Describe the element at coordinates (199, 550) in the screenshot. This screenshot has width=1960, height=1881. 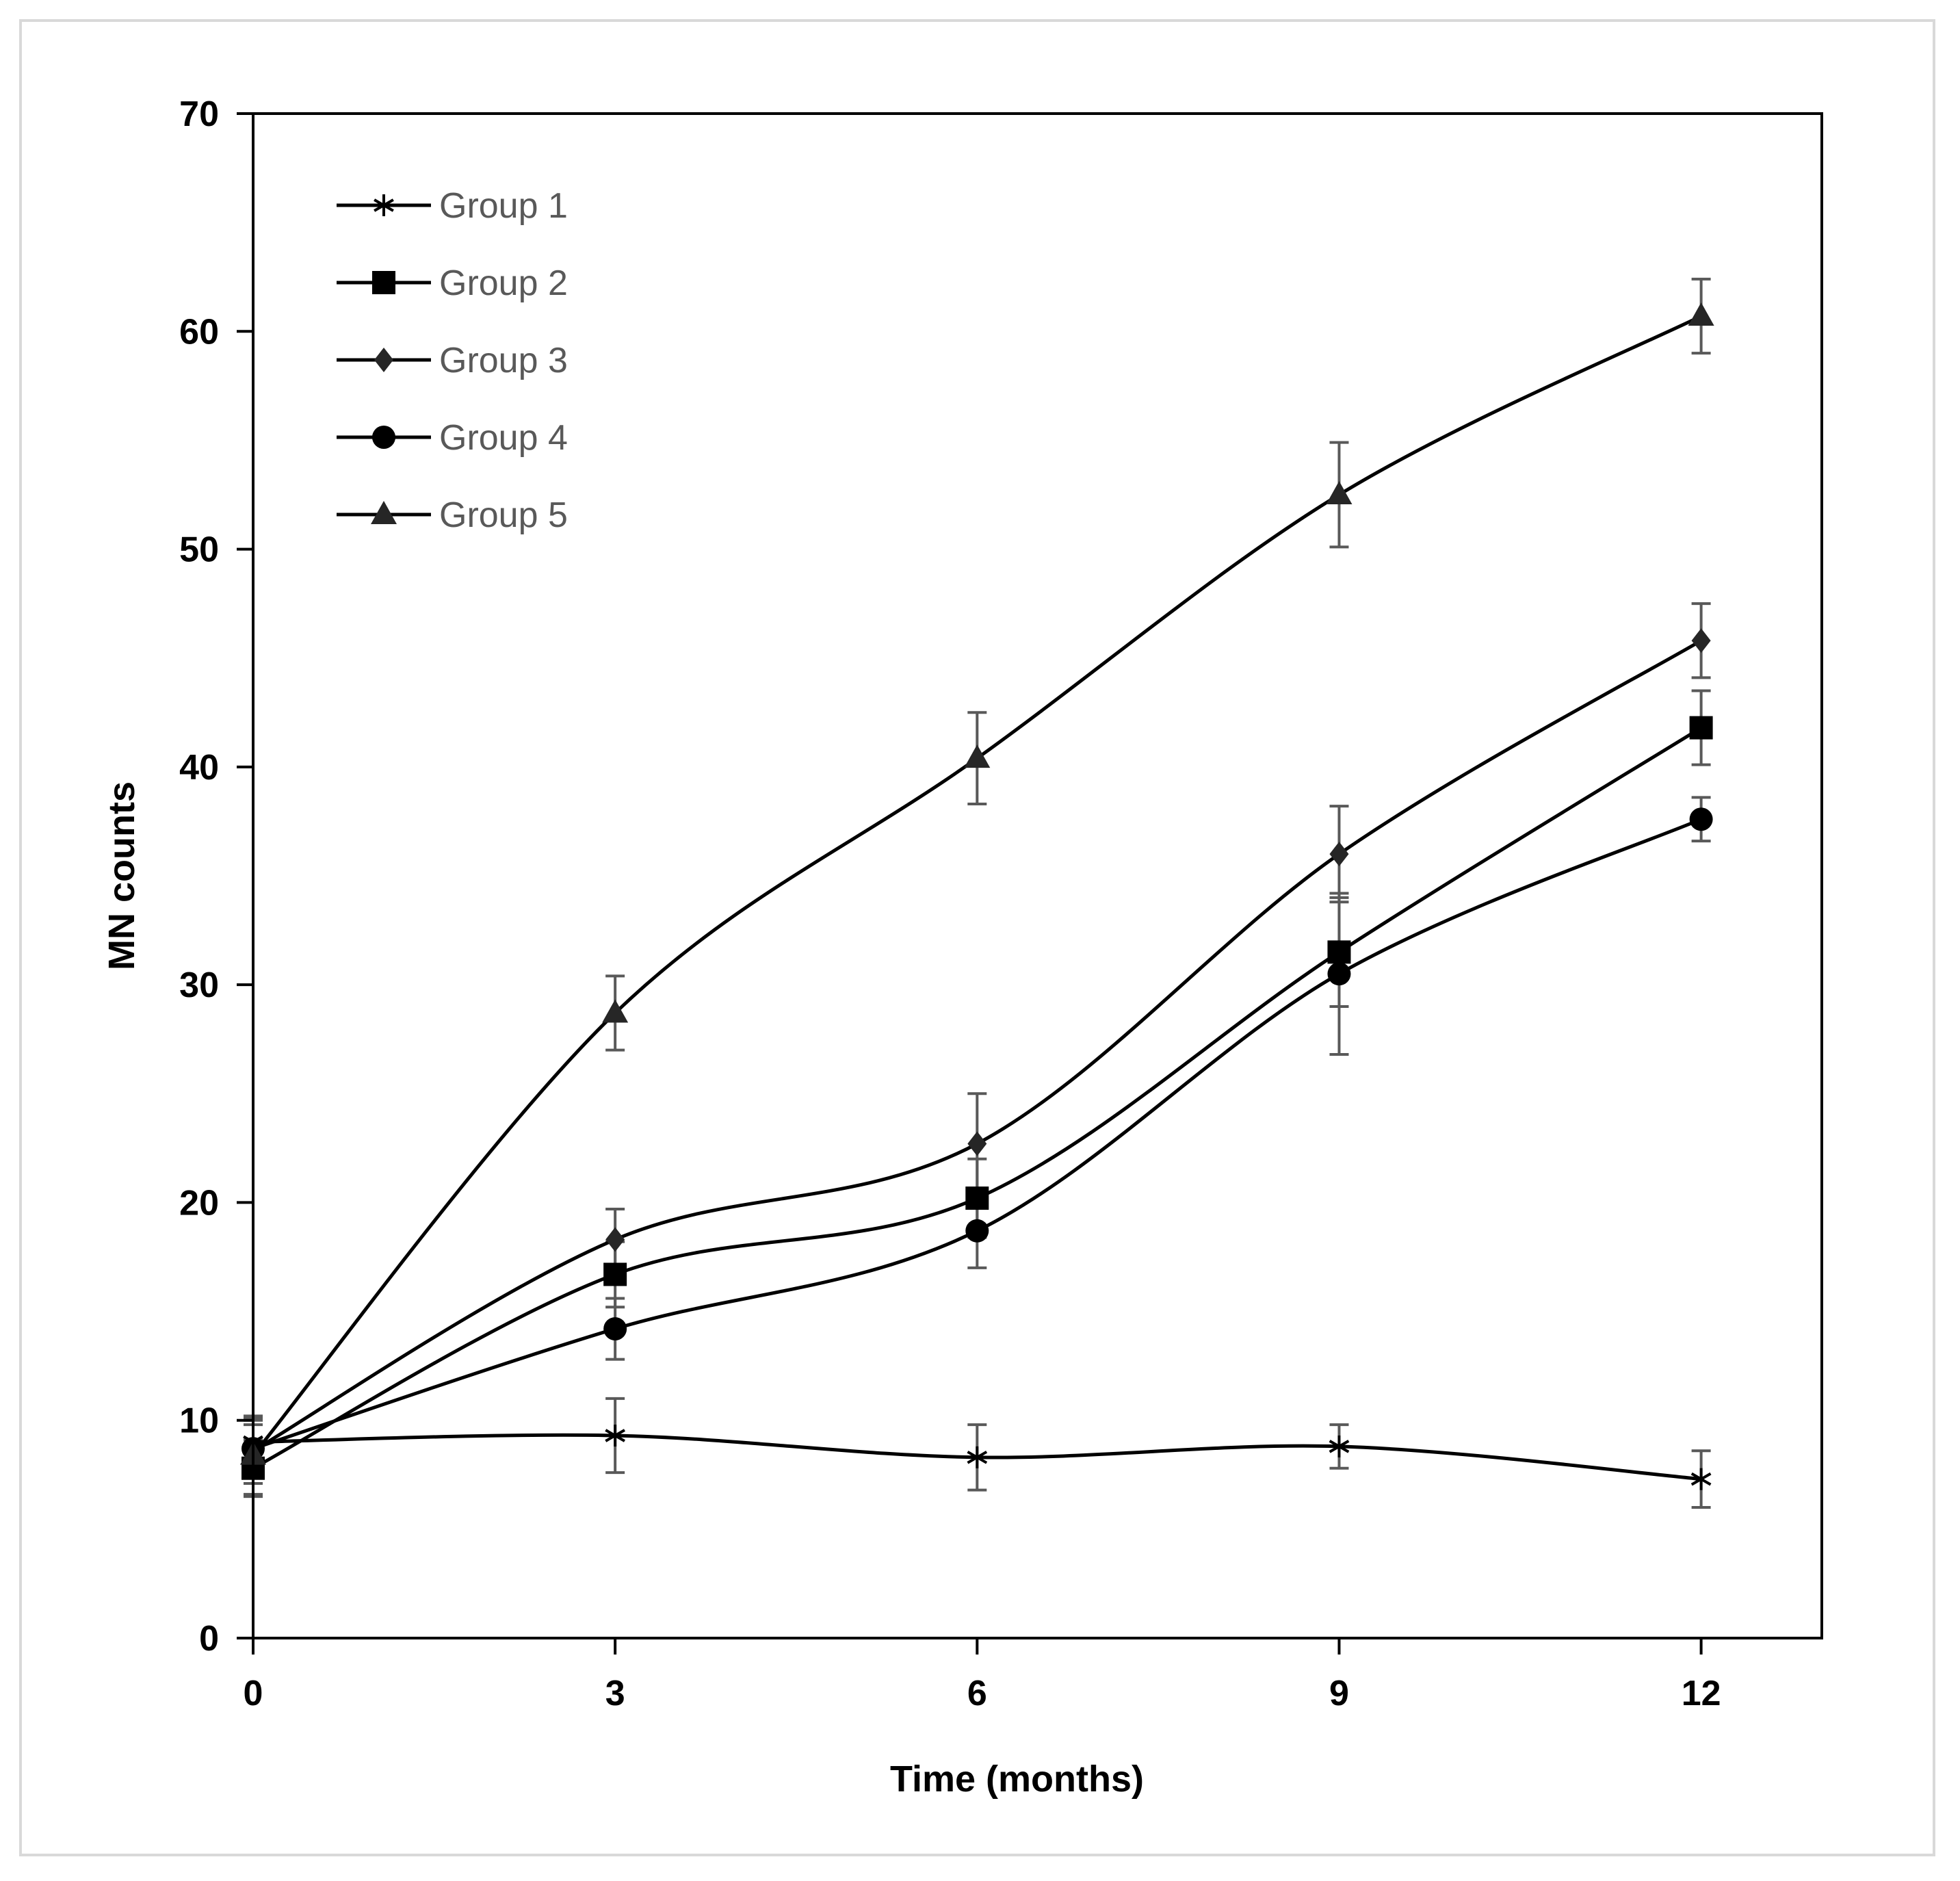
I see `y-tick-label: 50` at that location.